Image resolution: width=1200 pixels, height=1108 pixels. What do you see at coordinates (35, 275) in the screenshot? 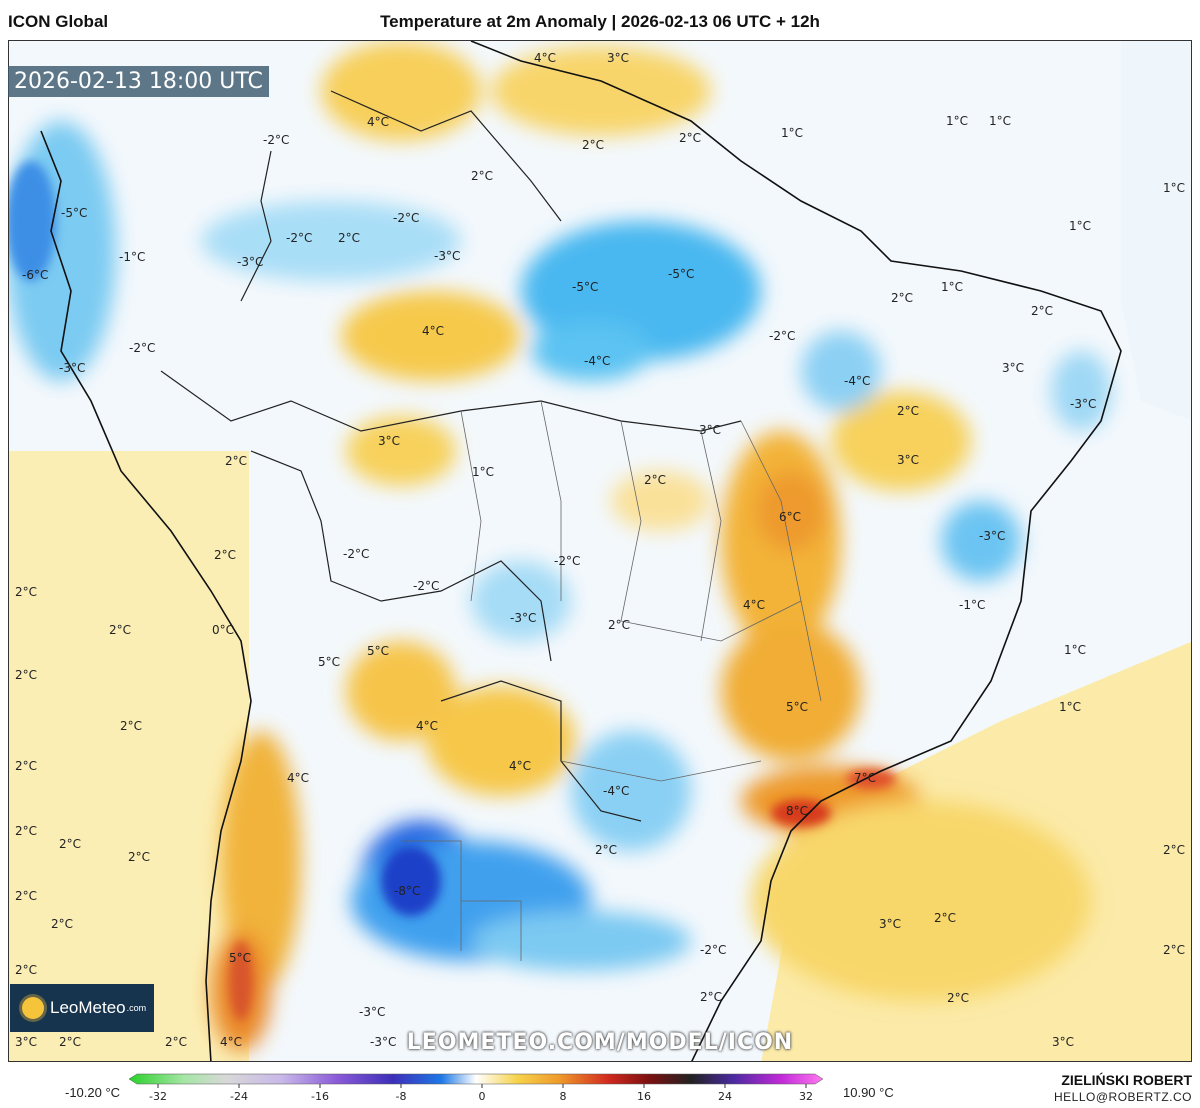
I see `temperature-label: -6°C` at bounding box center [35, 275].